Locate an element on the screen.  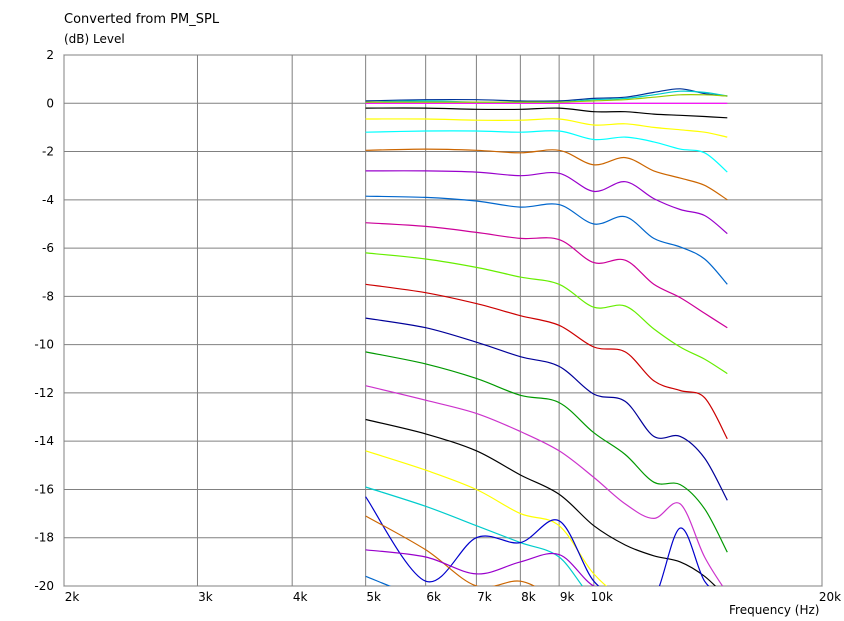
y-tick-label: -10 is located at coordinates (44, 345).